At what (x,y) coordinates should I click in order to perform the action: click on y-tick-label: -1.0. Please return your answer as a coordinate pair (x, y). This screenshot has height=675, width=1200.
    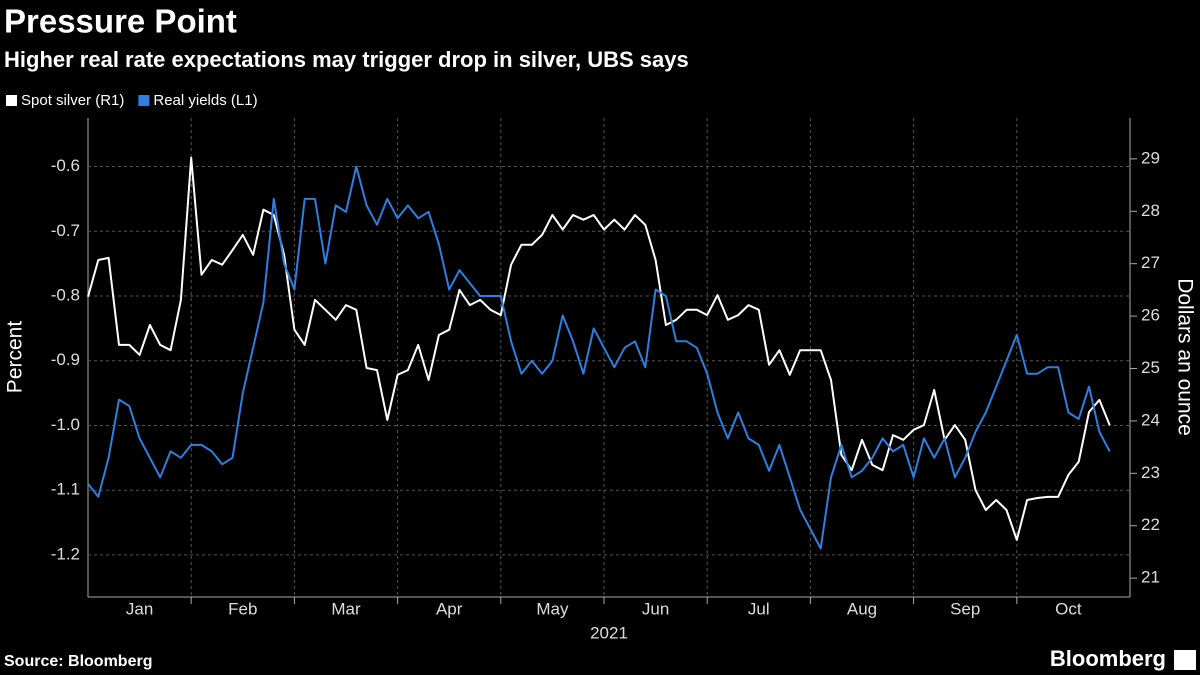
    Looking at the image, I should click on (65, 424).